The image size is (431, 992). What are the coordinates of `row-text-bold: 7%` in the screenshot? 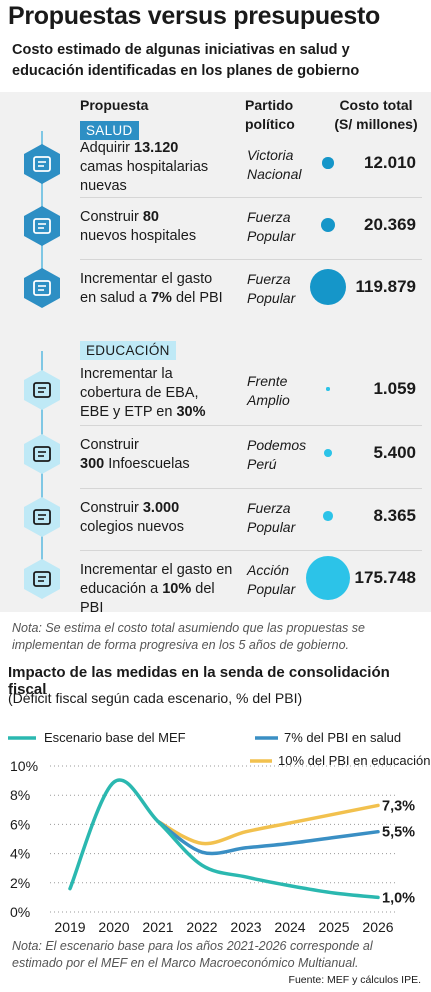 It's located at (161, 298).